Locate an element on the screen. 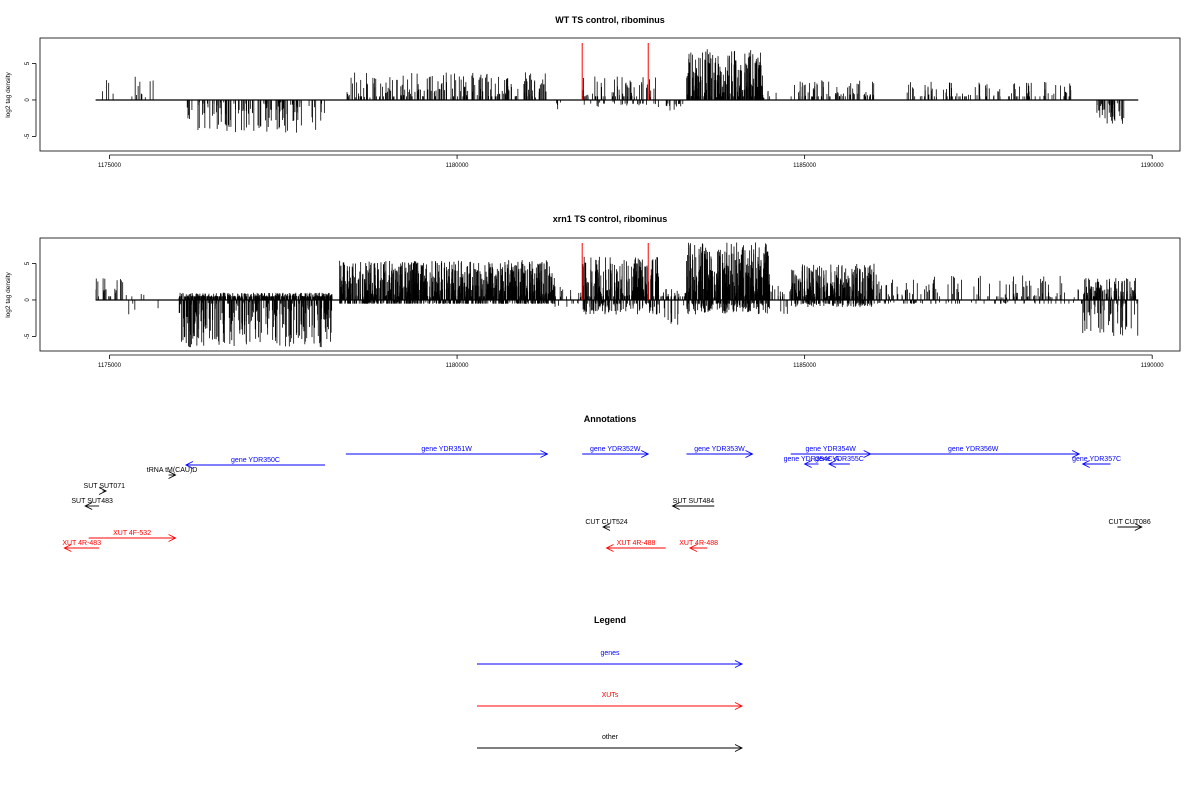 Image resolution: width=1200 pixels, height=800 pixels. xrn1-axes: 1175000 1180000 1185000 1190000 -5 0 5 is located at coordinates (594, 315).